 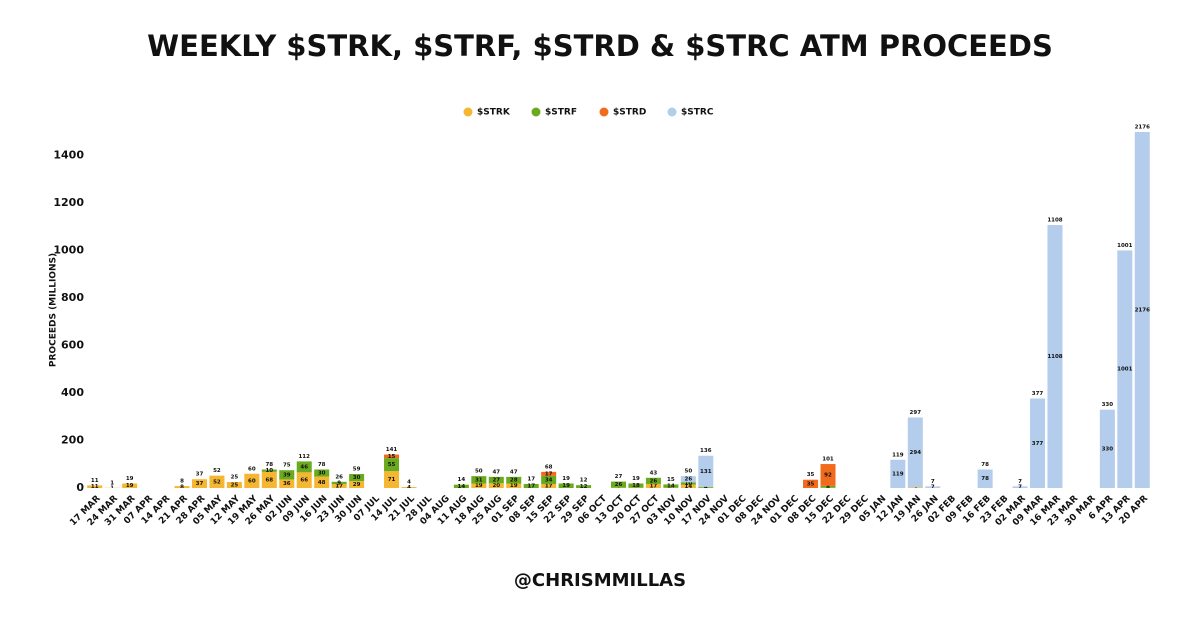 I want to click on total-label: 35, so click(x=811, y=475).